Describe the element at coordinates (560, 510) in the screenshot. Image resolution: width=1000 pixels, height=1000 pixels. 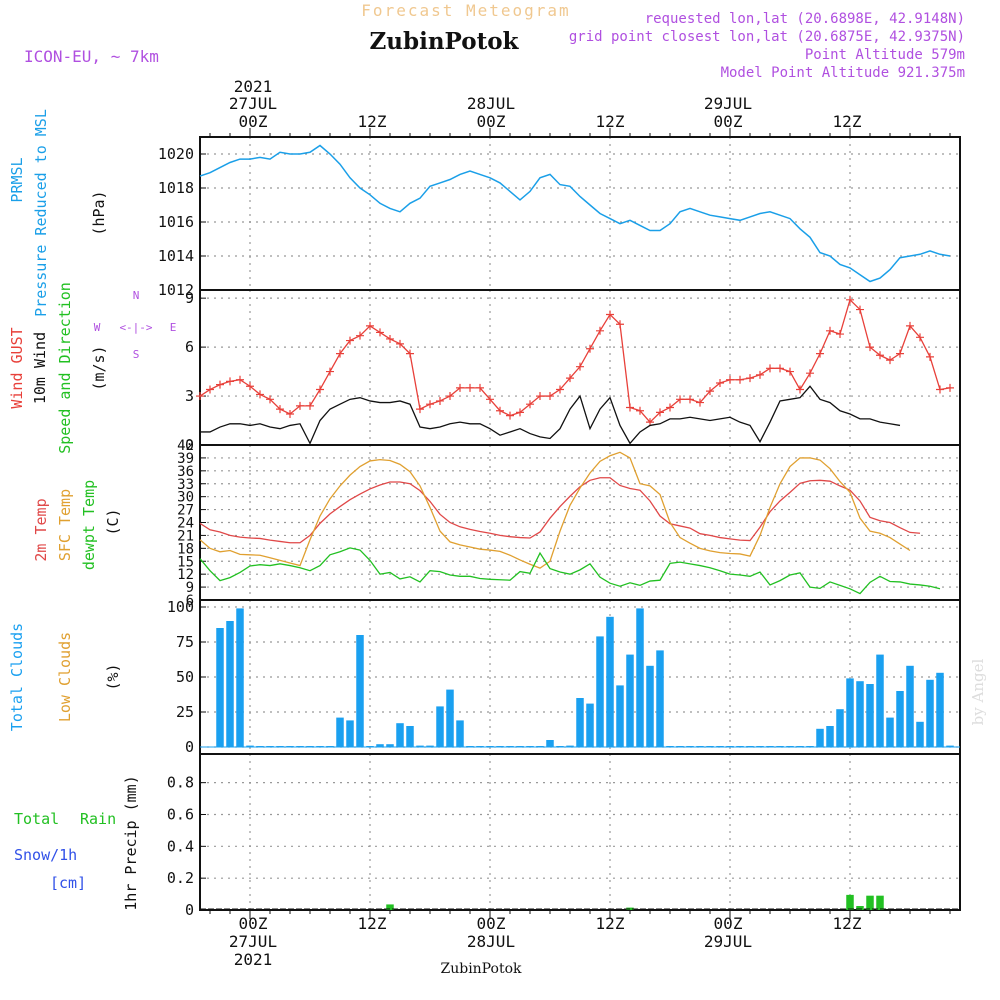
I see `temp-line-2m-temp` at that location.